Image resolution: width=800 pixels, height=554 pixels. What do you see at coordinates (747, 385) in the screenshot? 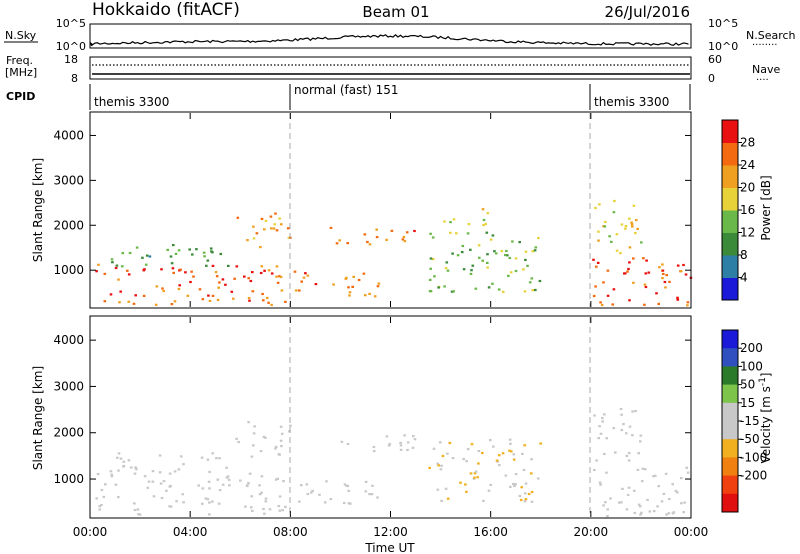
I see `colorbar-tick-label: 50` at bounding box center [747, 385].